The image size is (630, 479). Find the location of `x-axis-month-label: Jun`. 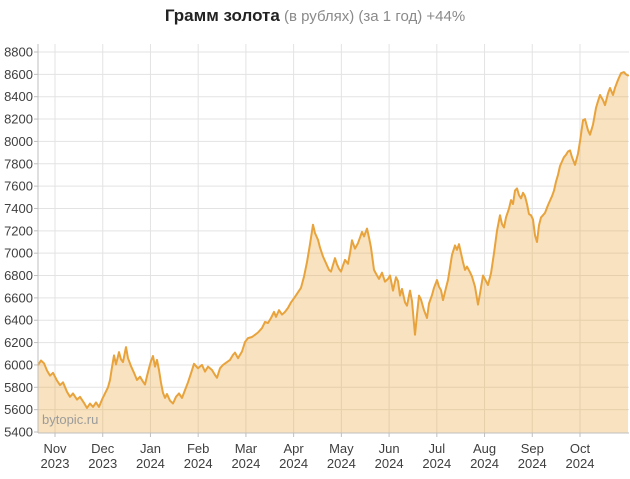

x-axis-month-label: Jun is located at coordinates (389, 448).